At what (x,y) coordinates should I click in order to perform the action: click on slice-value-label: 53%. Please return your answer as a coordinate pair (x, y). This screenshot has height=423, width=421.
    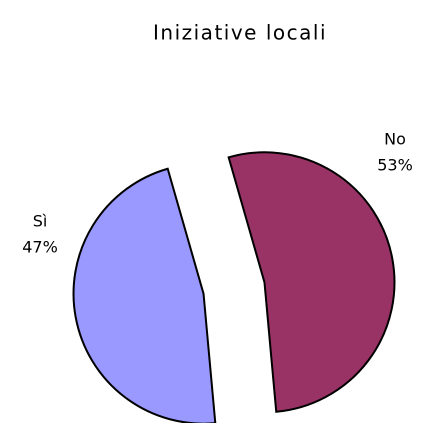
    Looking at the image, I should click on (395, 165).